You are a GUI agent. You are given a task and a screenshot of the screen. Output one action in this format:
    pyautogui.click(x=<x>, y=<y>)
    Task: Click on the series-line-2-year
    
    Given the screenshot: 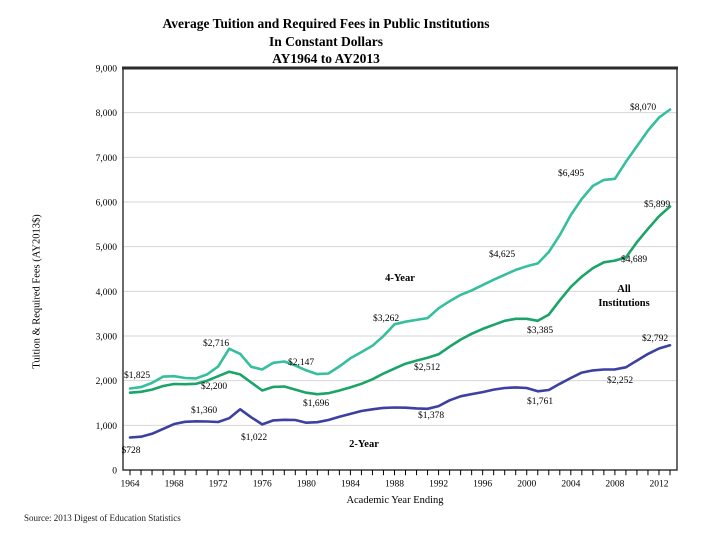 What is the action you would take?
    pyautogui.click(x=400, y=391)
    